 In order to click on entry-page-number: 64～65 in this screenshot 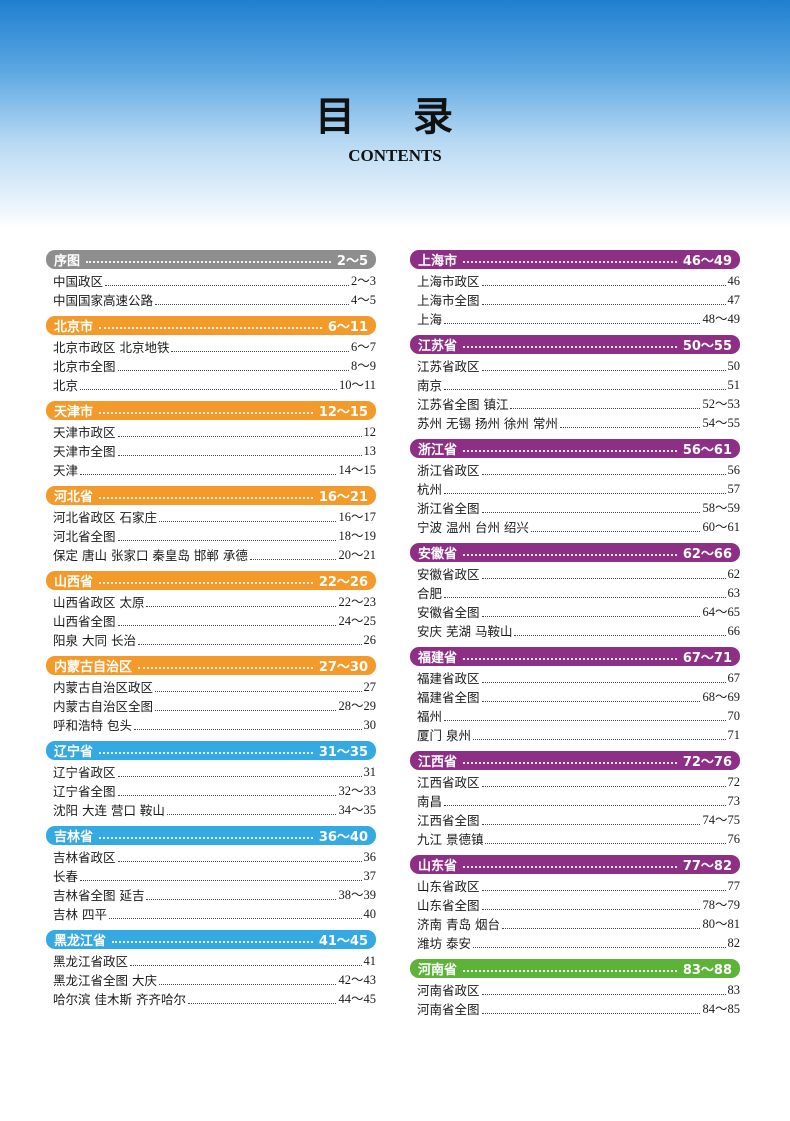, I will do `click(721, 612)`.